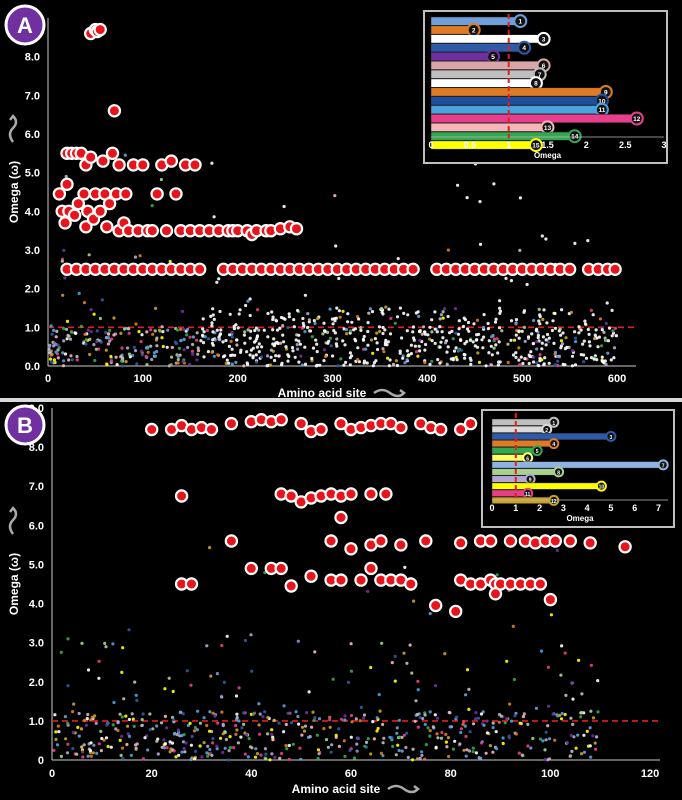 This screenshot has height=800, width=682. What do you see at coordinates (528, 495) in the screenshot?
I see `inset-bar-id: 11` at bounding box center [528, 495].